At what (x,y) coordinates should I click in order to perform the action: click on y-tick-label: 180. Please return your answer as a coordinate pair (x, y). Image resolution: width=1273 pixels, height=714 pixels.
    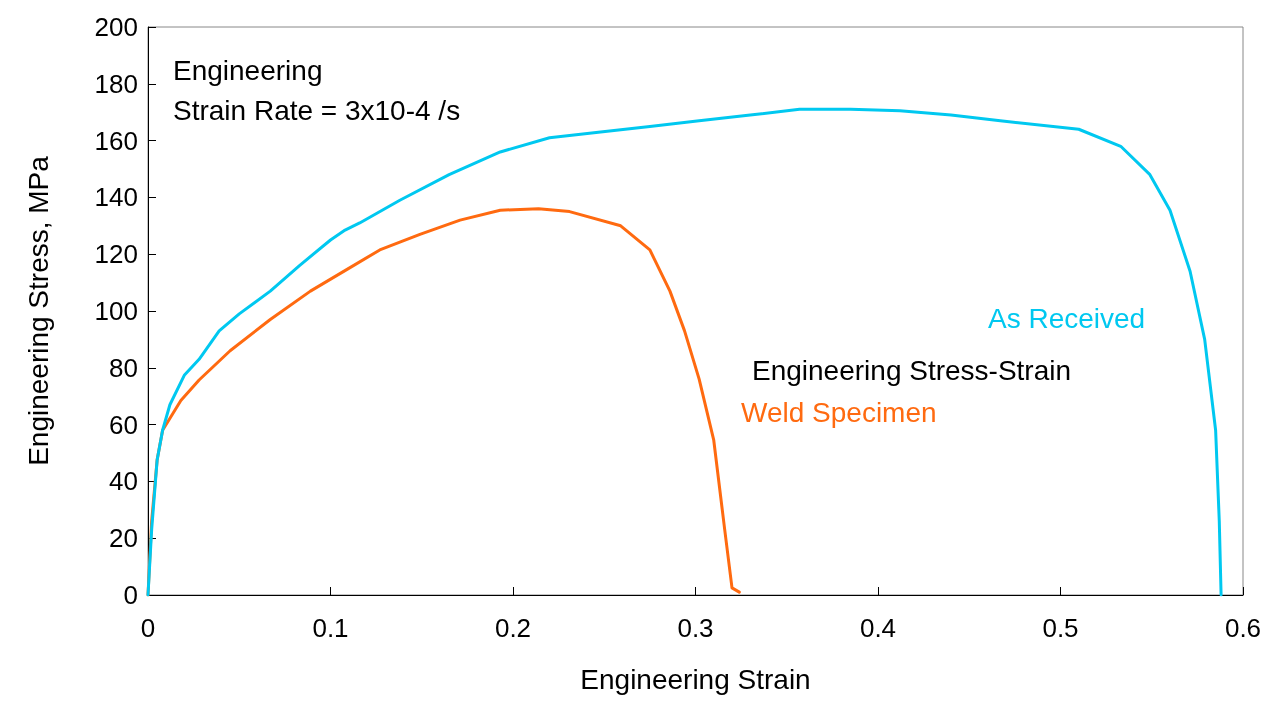
    Looking at the image, I should click on (116, 83).